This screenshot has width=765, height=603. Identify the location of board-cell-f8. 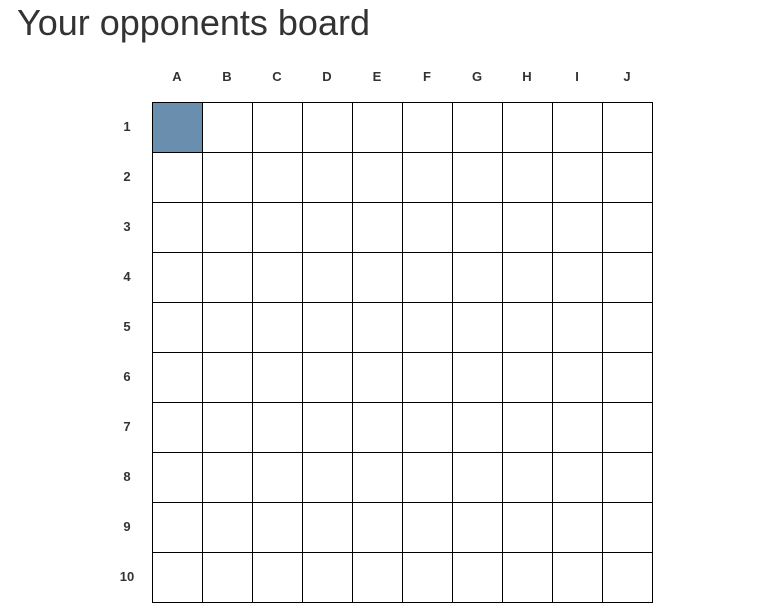
(427, 477).